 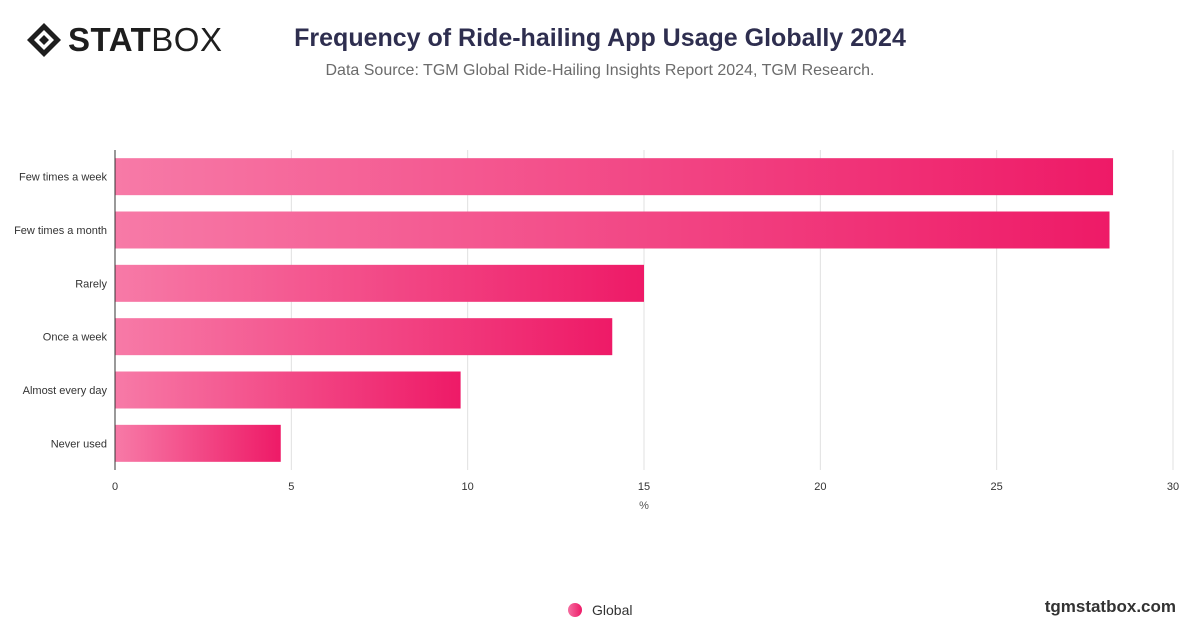 I want to click on legend-marker, so click(x=575, y=610).